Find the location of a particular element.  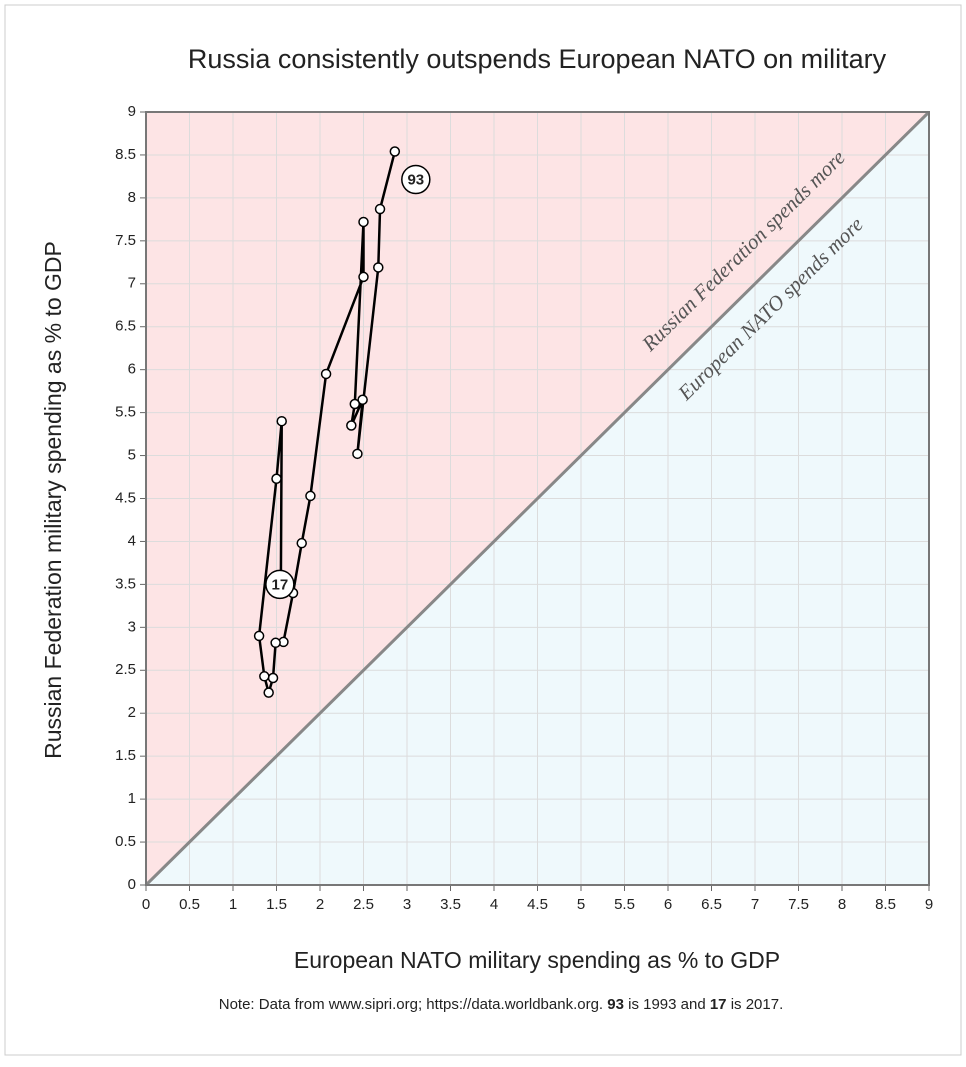

x-tick-label: 5 is located at coordinates (581, 904).